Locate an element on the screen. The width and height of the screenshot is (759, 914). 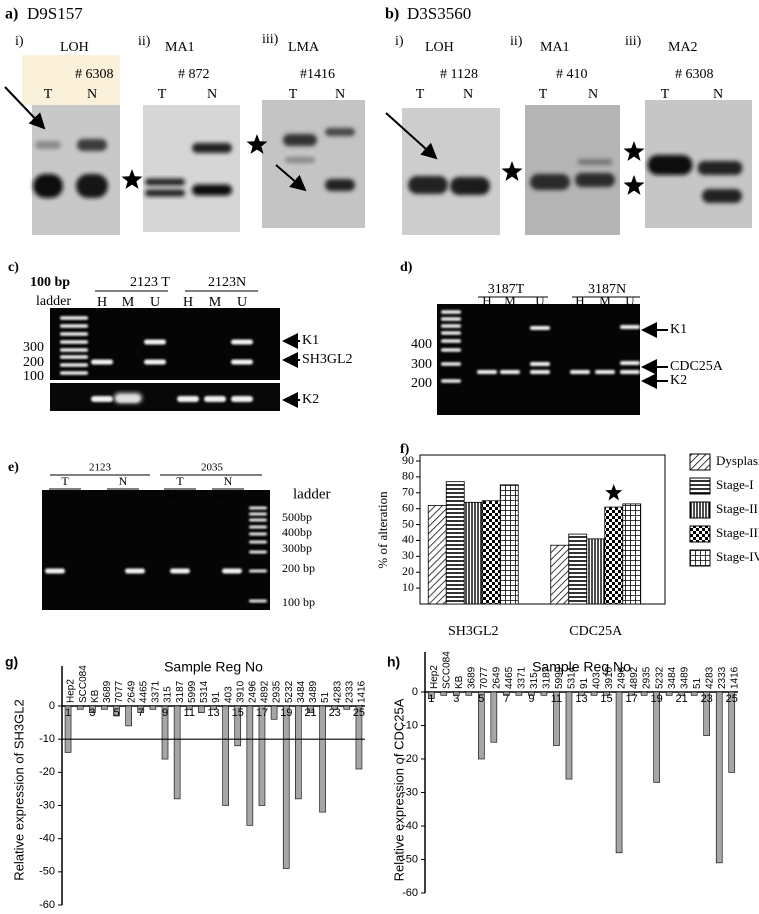
y-axis-label: % of alteration is located at coordinates (382, 530).